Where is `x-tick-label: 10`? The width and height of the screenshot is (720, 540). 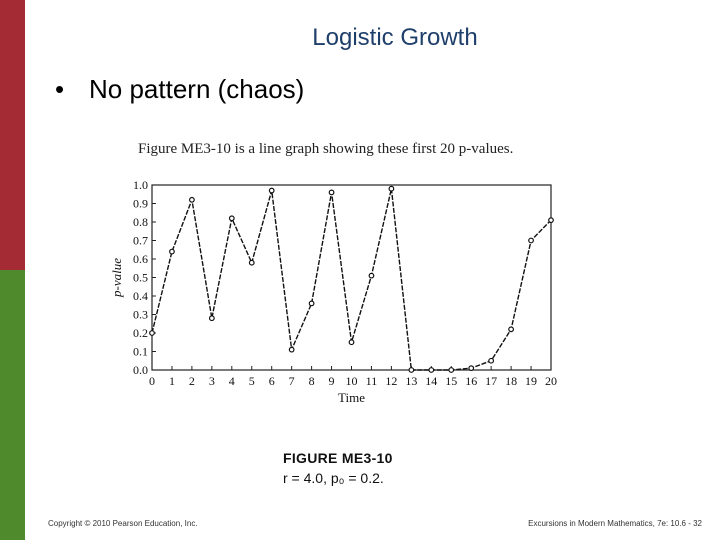 x-tick-label: 10 is located at coordinates (352, 381).